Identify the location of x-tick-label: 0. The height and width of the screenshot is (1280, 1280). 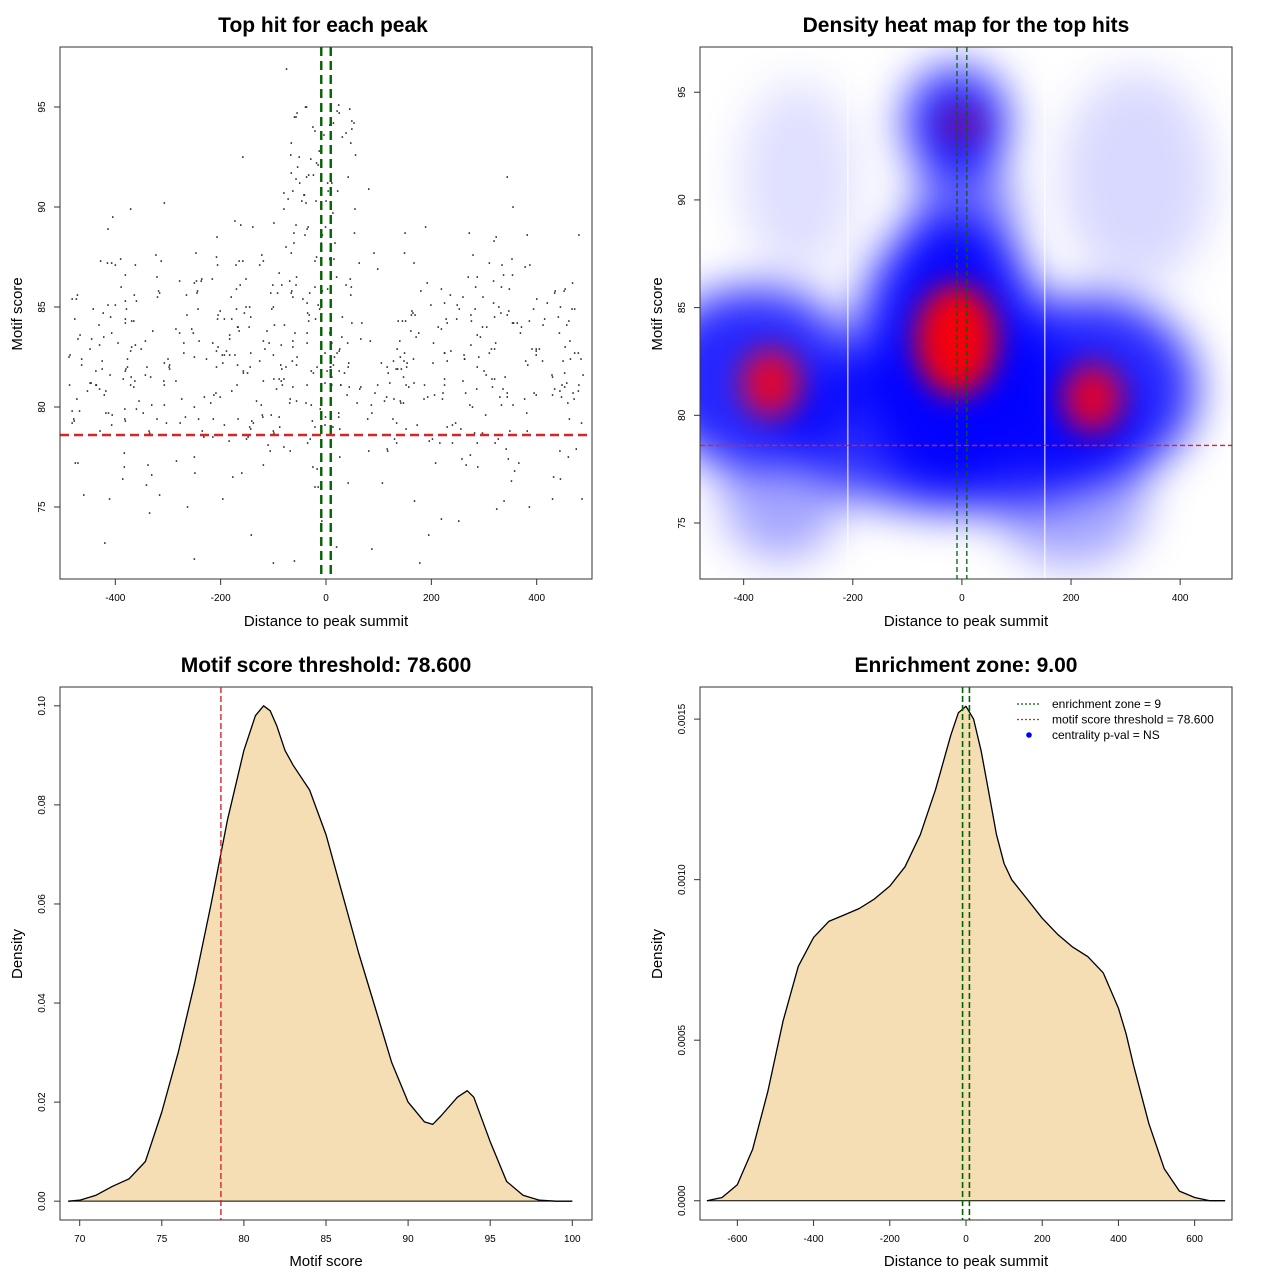
(966, 1239).